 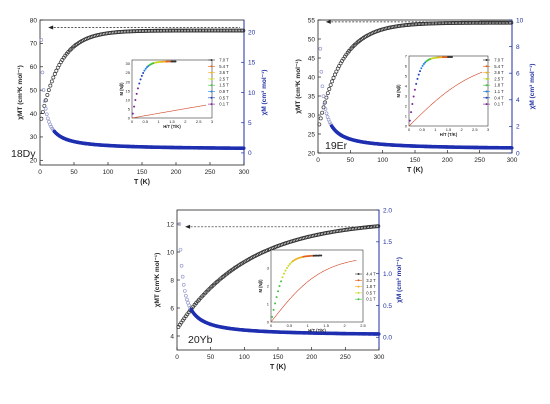 What do you see at coordinates (371, 292) in the screenshot?
I see `legend-entry: 0.5 T` at bounding box center [371, 292].